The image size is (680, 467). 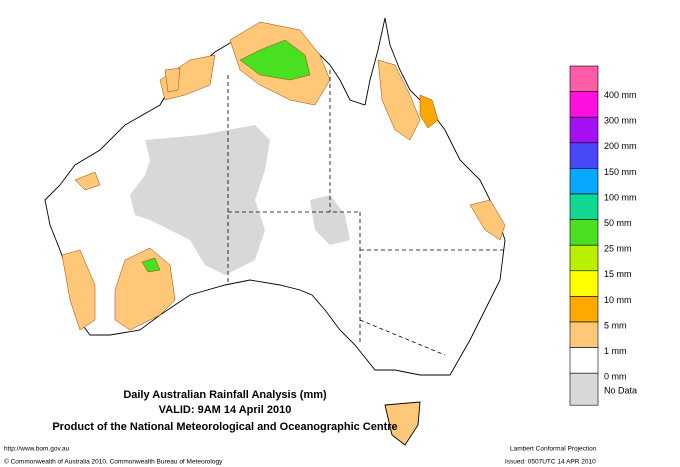 I want to click on legend-label: 10 mm, so click(x=618, y=300).